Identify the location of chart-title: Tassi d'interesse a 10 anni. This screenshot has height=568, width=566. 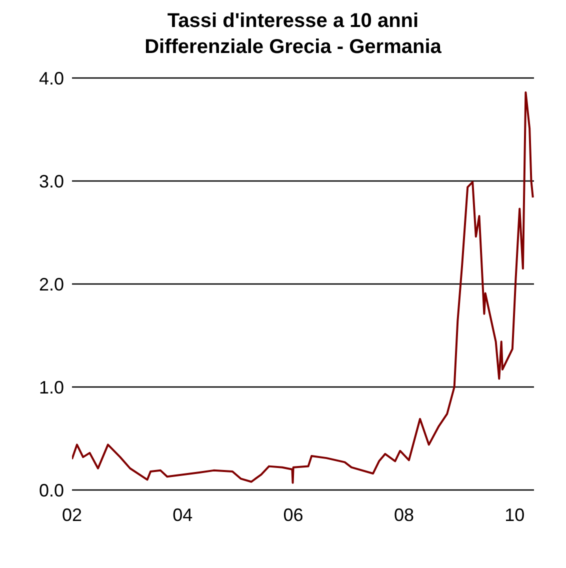
(293, 21).